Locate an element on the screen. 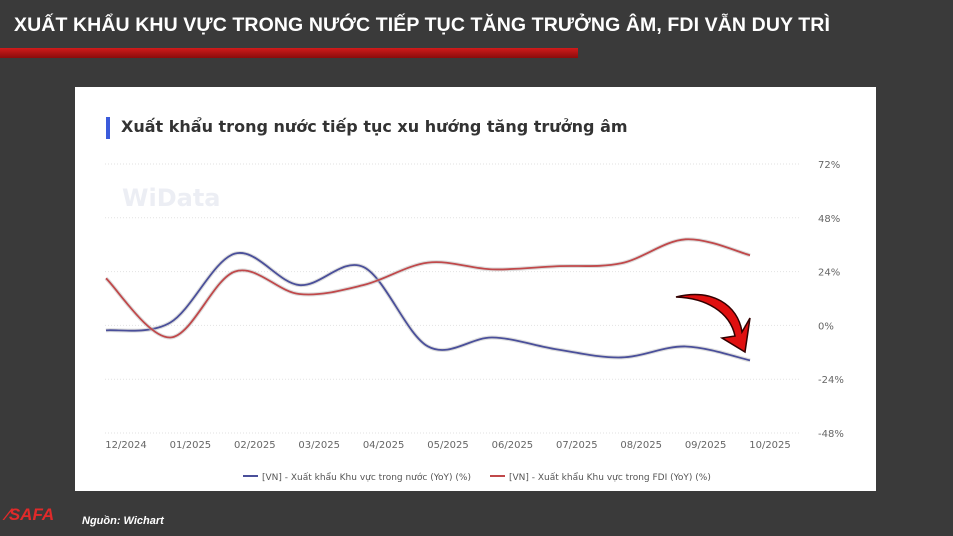 Image resolution: width=953 pixels, height=536 pixels. x-tick-label: 09/2025 is located at coordinates (706, 445).